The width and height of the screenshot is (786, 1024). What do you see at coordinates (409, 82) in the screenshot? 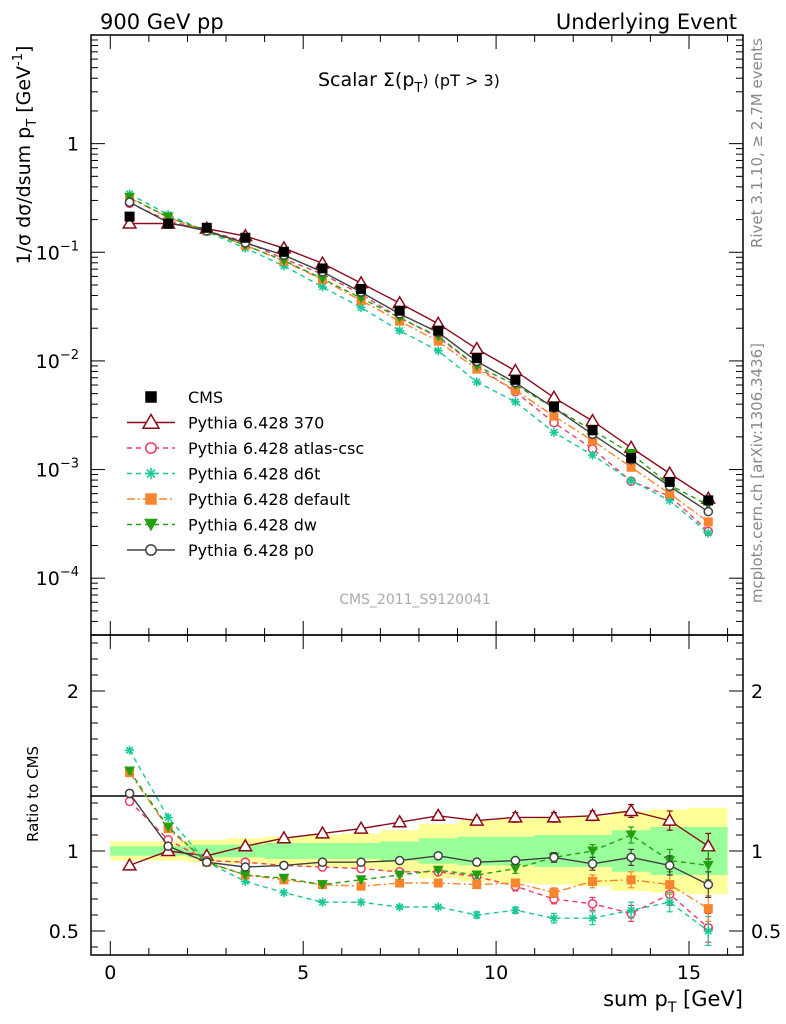
I see `main-title: Scalar Σ(pT) (pT > 3)` at bounding box center [409, 82].